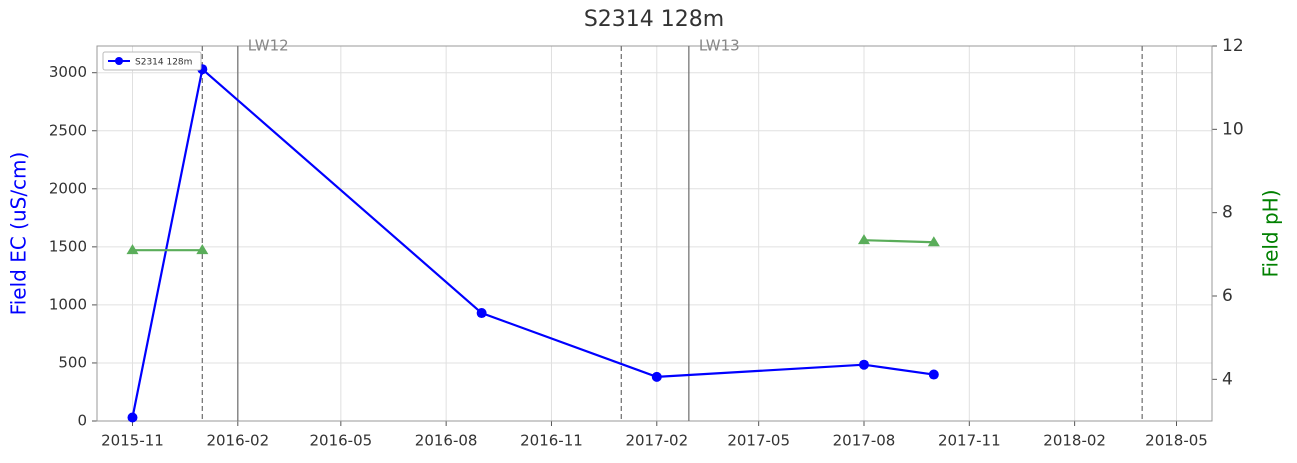 The width and height of the screenshot is (1297, 463). I want to click on x-tick-label: 2017-02, so click(656, 441).